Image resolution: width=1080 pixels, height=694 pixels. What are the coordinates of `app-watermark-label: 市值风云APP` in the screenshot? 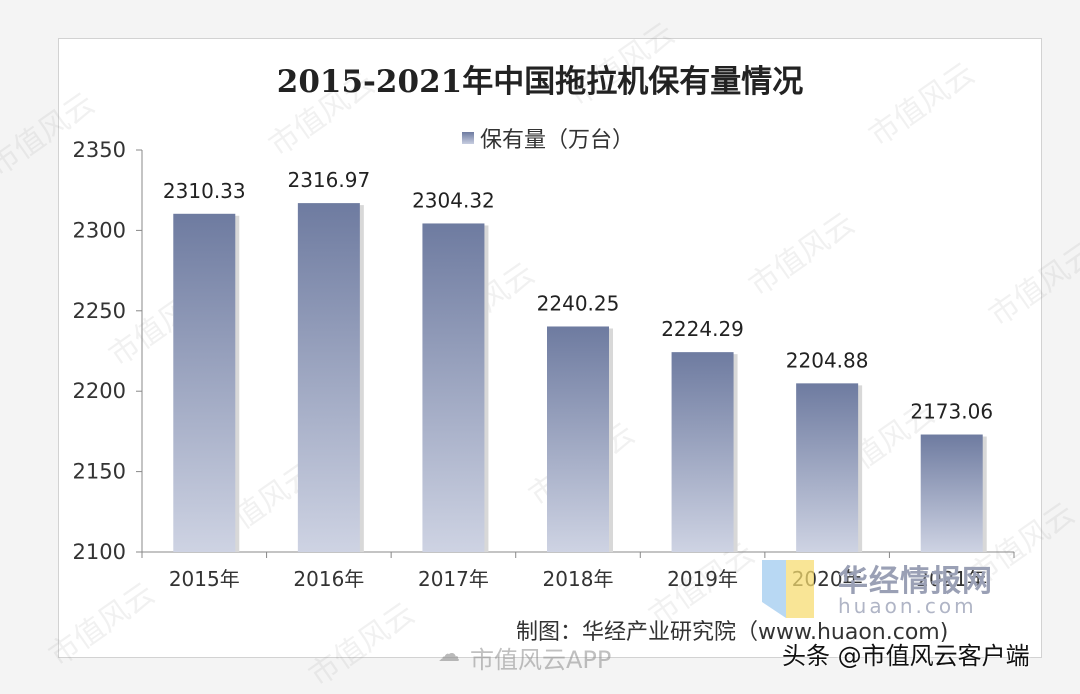 It's located at (541, 660).